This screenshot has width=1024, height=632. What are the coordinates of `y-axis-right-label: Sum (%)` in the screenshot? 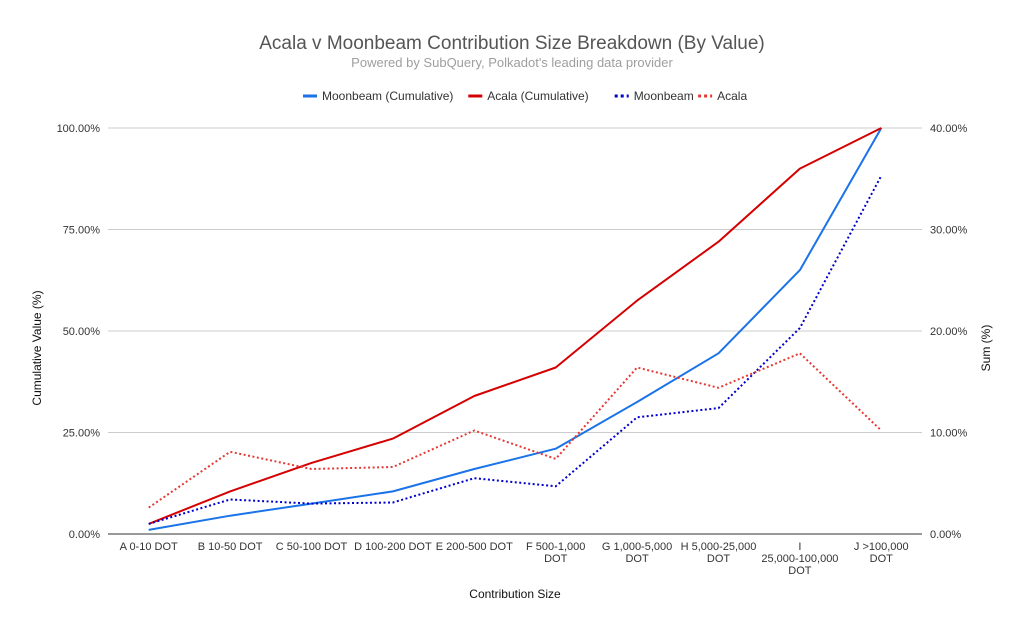 It's located at (986, 348).